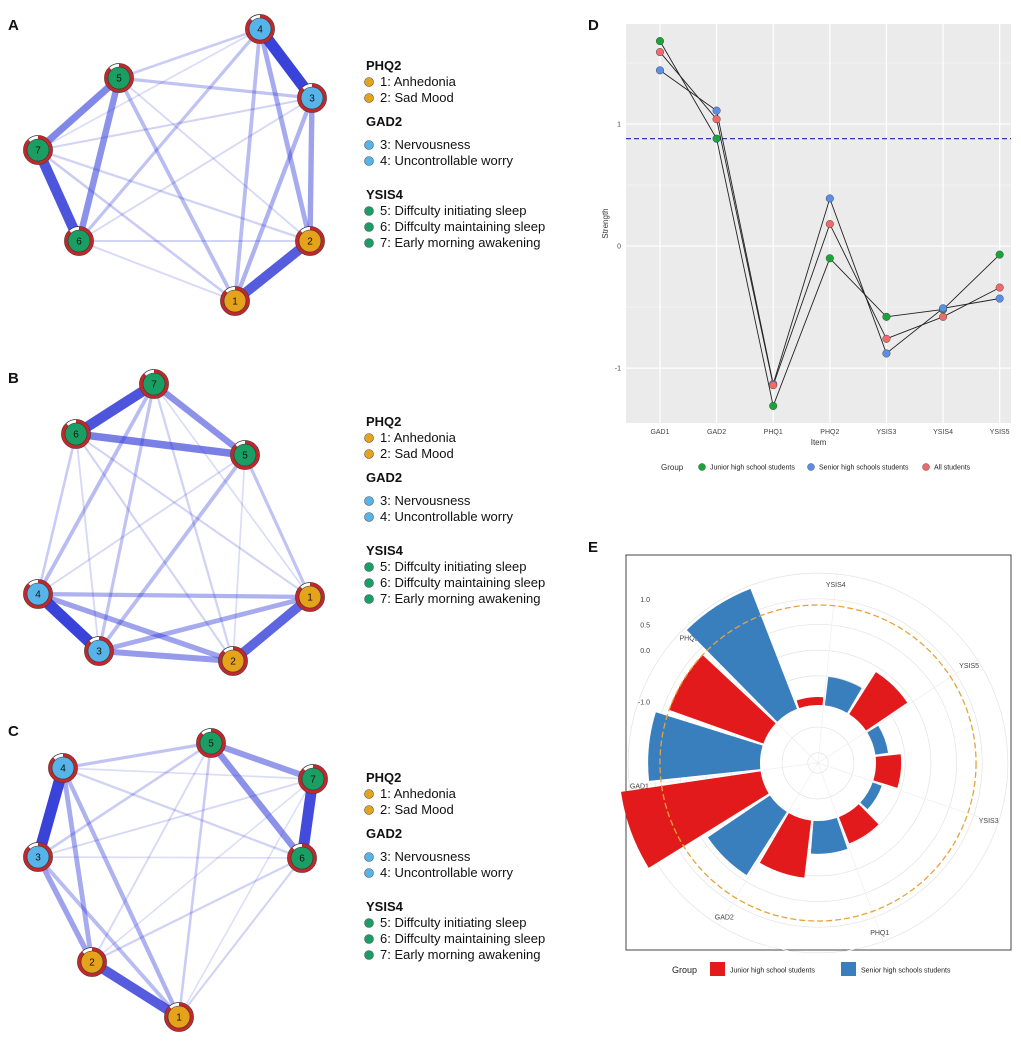  I want to click on category-label: GAD1, so click(639, 787).